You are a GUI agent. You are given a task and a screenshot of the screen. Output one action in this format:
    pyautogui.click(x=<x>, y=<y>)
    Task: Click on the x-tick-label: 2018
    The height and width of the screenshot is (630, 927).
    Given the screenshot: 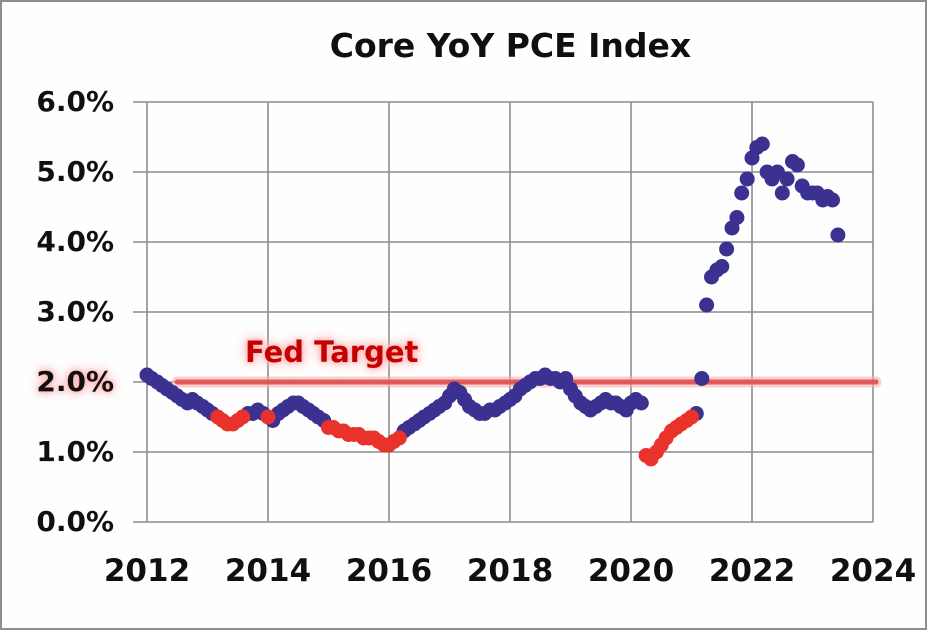 What is the action you would take?
    pyautogui.click(x=510, y=571)
    